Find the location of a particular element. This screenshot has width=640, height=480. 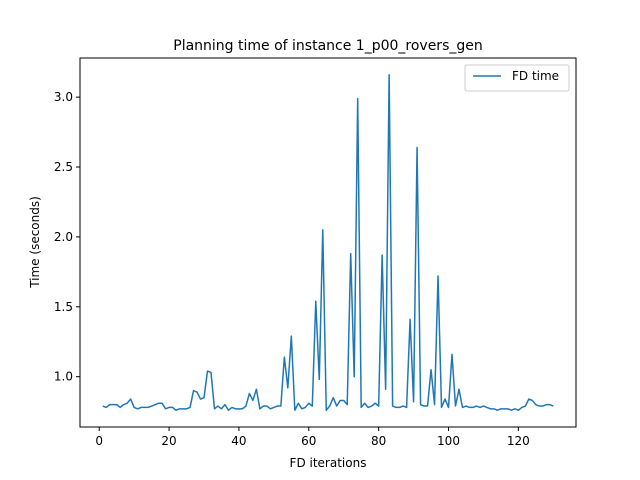

x-tick-label: 80 is located at coordinates (378, 441).